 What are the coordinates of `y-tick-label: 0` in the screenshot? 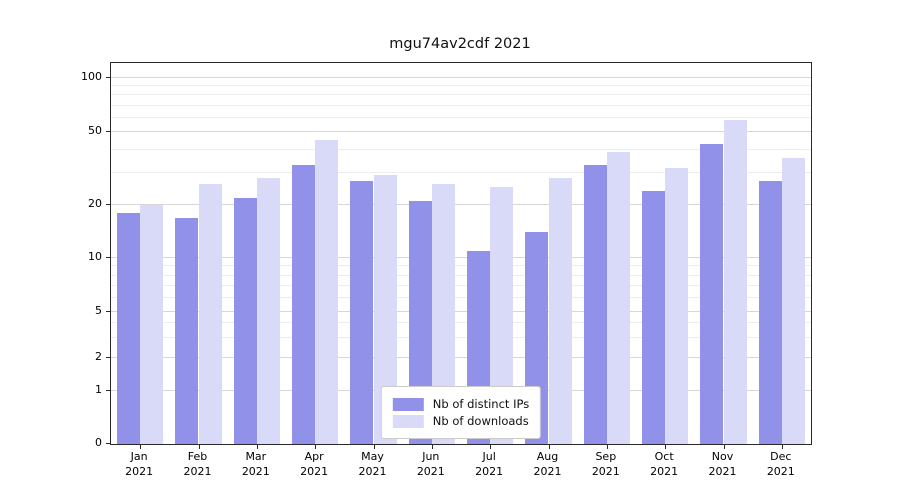 It's located at (98, 442).